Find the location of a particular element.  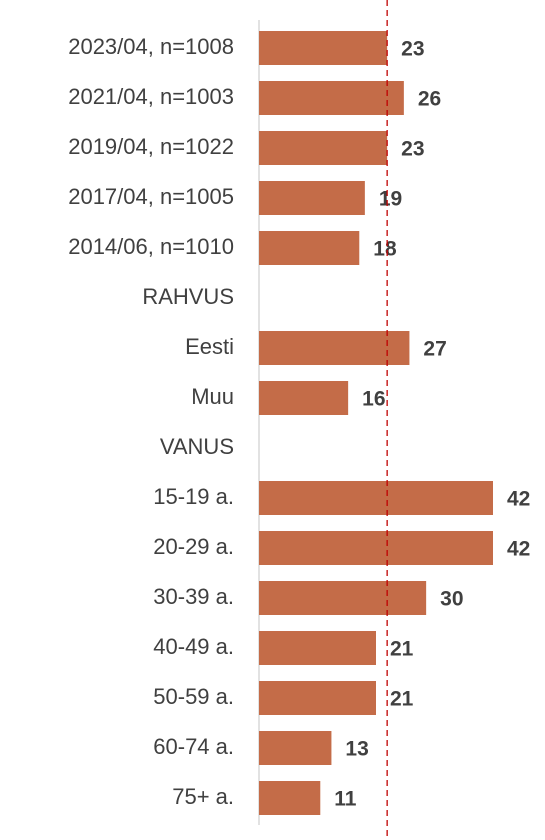

value-label: 30 is located at coordinates (451, 599).